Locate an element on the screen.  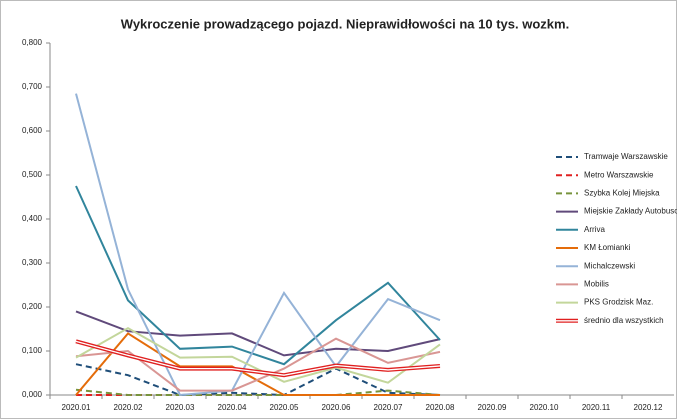
legend-label: Metro Warszawskie is located at coordinates (619, 174).